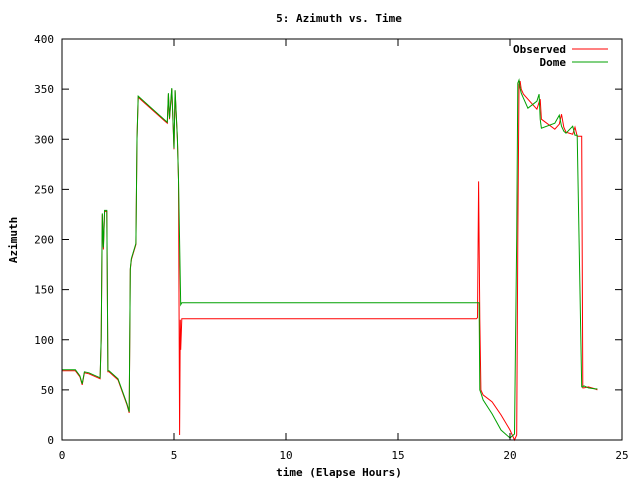  Describe the element at coordinates (553, 62) in the screenshot. I see `legend-label-dome: Dome` at that location.